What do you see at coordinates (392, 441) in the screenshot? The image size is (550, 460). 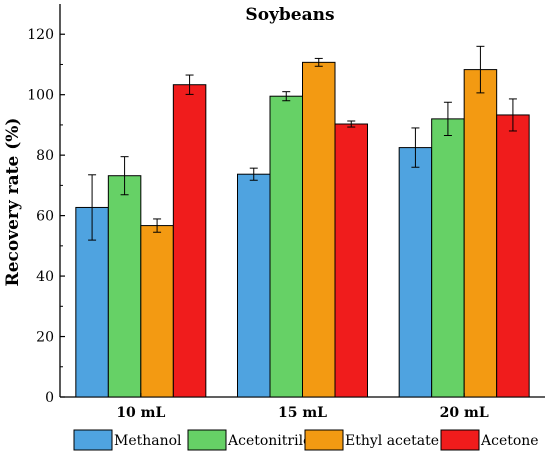 I see `legend-label-ethyl-acetate: Ethyl acetate` at bounding box center [392, 441].